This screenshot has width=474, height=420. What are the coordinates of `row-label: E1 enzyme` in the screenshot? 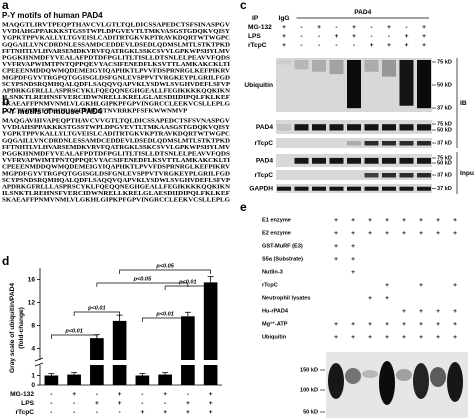 It's located at (276, 220).